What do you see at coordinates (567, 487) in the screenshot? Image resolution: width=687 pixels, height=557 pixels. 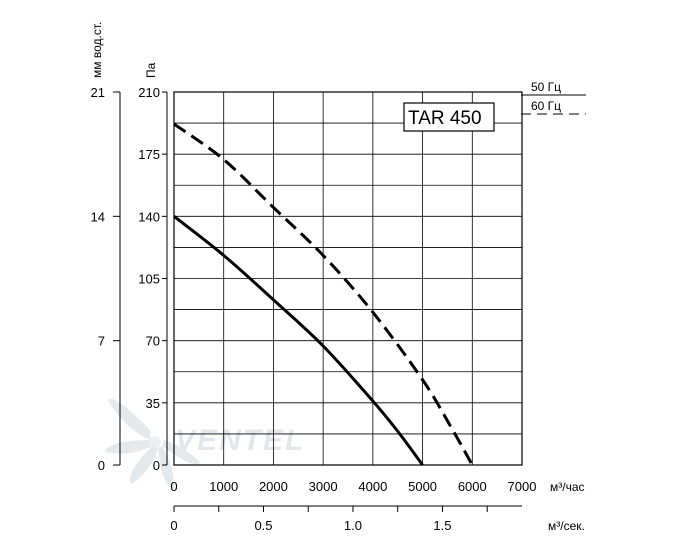 I see `x-axis-title: м³/час` at bounding box center [567, 487].